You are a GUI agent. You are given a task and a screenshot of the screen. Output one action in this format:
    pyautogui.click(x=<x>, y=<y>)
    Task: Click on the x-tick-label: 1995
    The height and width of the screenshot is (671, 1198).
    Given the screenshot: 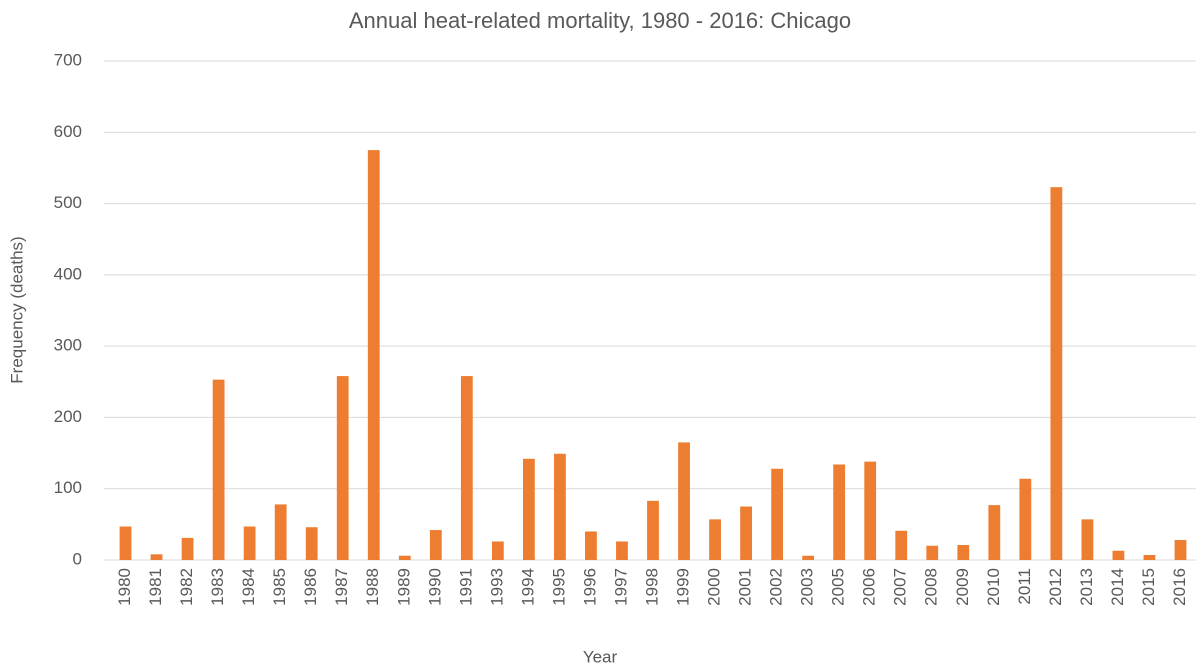 What is the action you would take?
    pyautogui.click(x=558, y=587)
    